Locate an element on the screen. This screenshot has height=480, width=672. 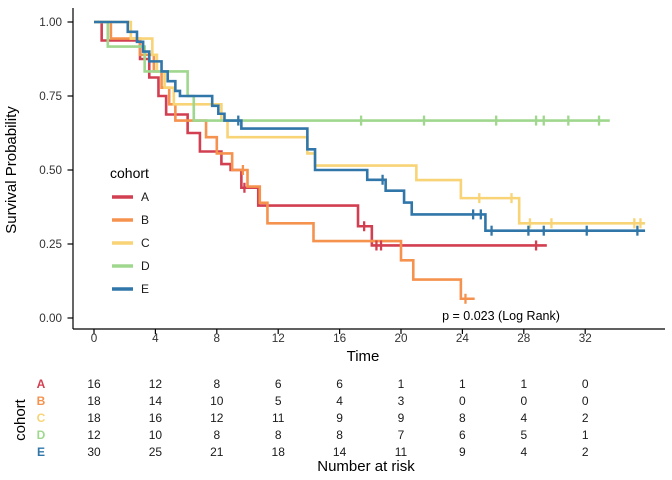
x-tick-label: 4 is located at coordinates (155, 338).